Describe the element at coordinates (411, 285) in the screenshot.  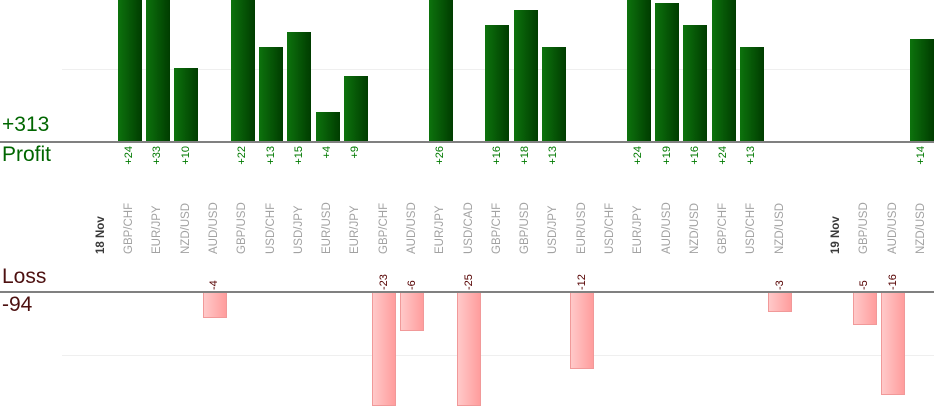
I see `loss-value-label: -6` at that location.